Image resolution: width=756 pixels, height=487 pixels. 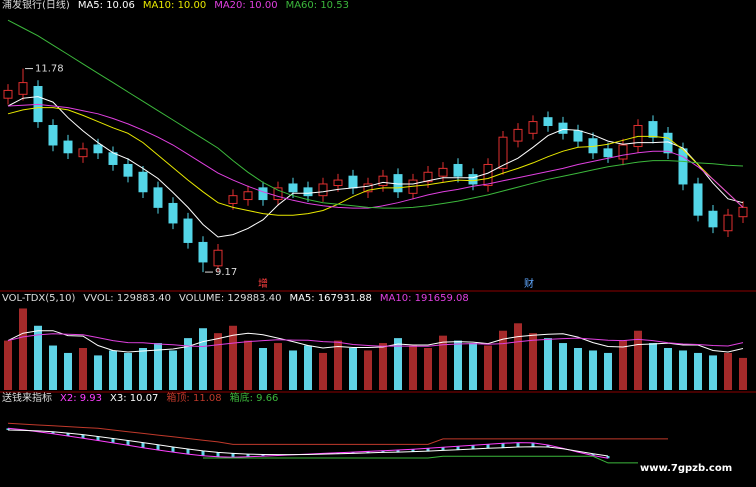 What do you see at coordinates (174, 5) in the screenshot?
I see `legend-entry: MA10: 10.00` at bounding box center [174, 5].